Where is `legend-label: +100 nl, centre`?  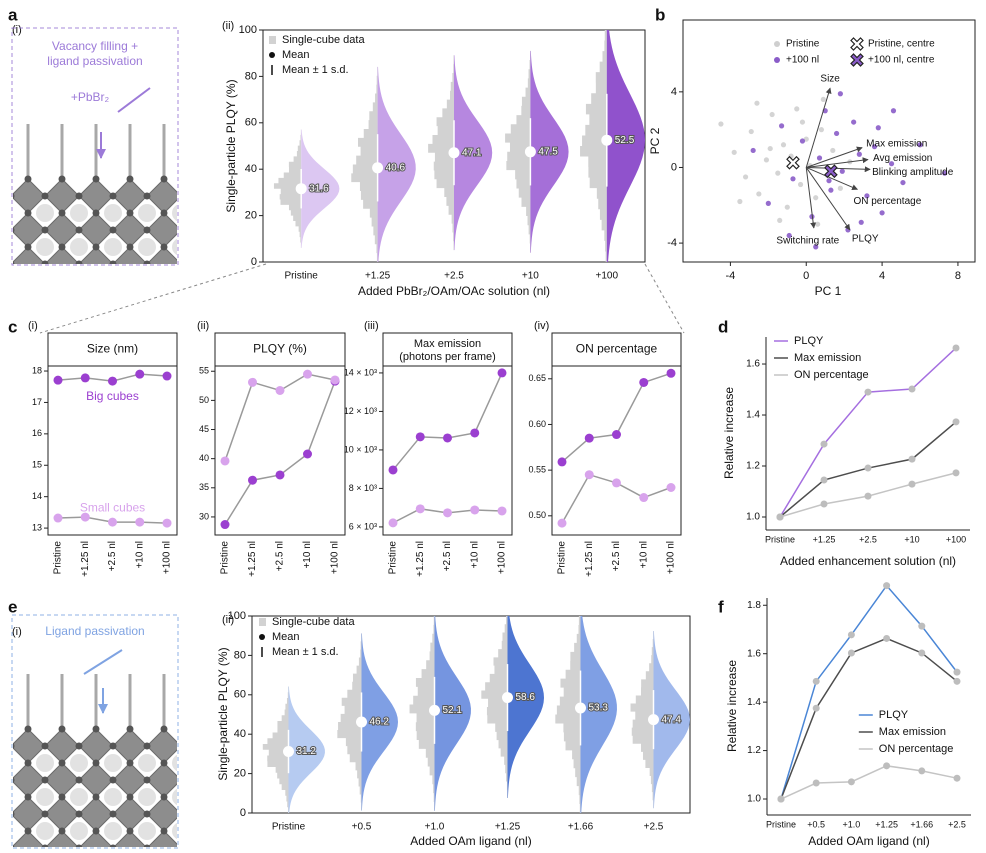 legend-label: +100 nl, centre is located at coordinates (901, 60).